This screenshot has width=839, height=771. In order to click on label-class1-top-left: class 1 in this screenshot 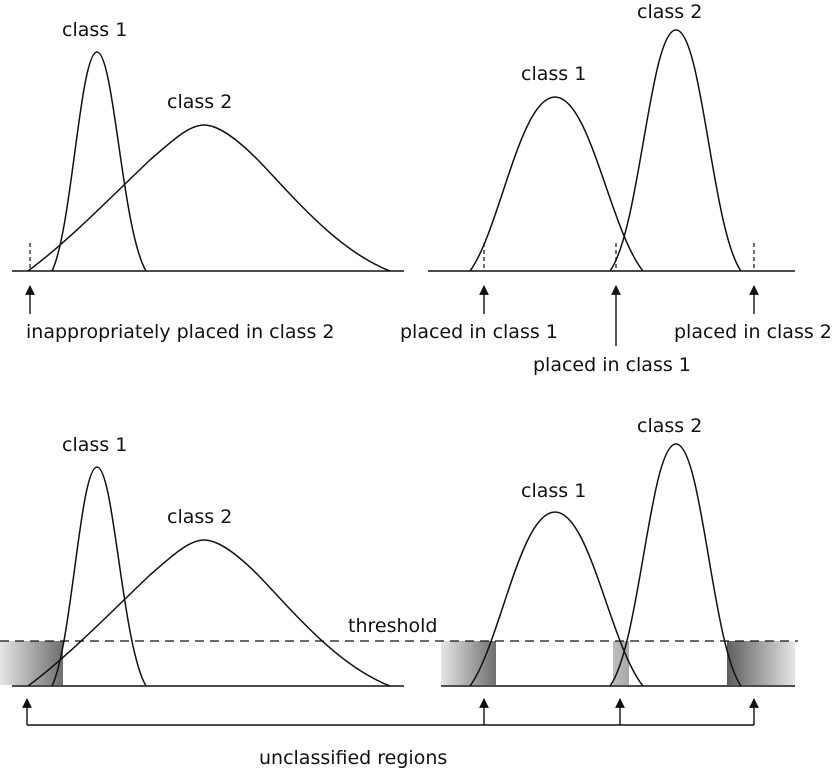, I will do `click(94, 30)`.